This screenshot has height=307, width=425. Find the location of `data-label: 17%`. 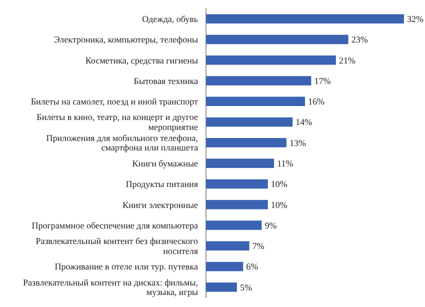

data-label: 17% is located at coordinates (323, 81).